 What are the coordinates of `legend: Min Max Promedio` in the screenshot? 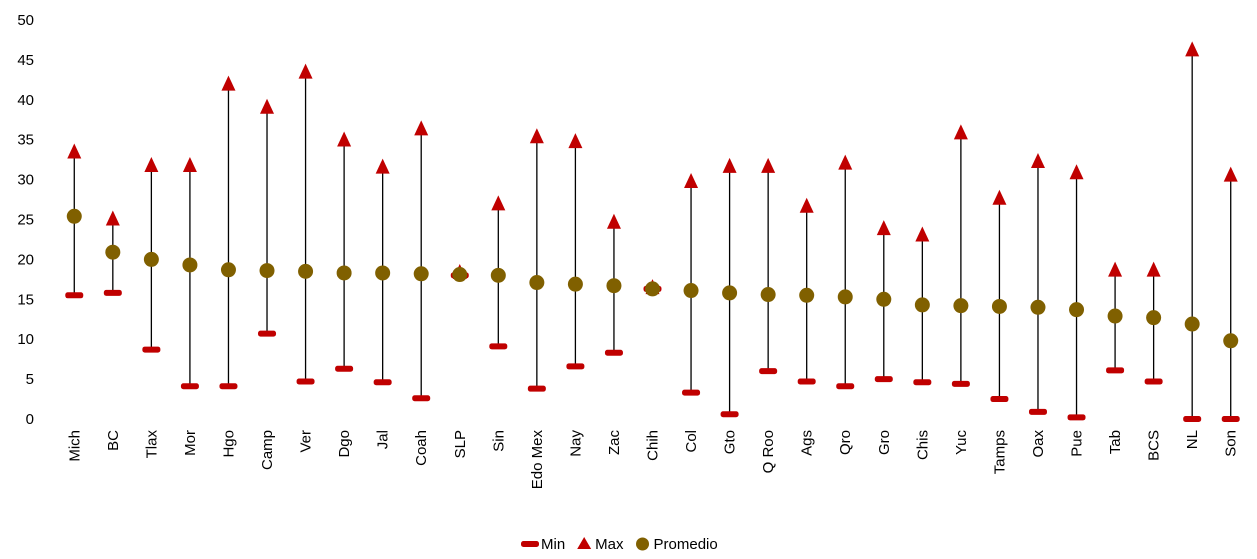 It's located at (619, 544).